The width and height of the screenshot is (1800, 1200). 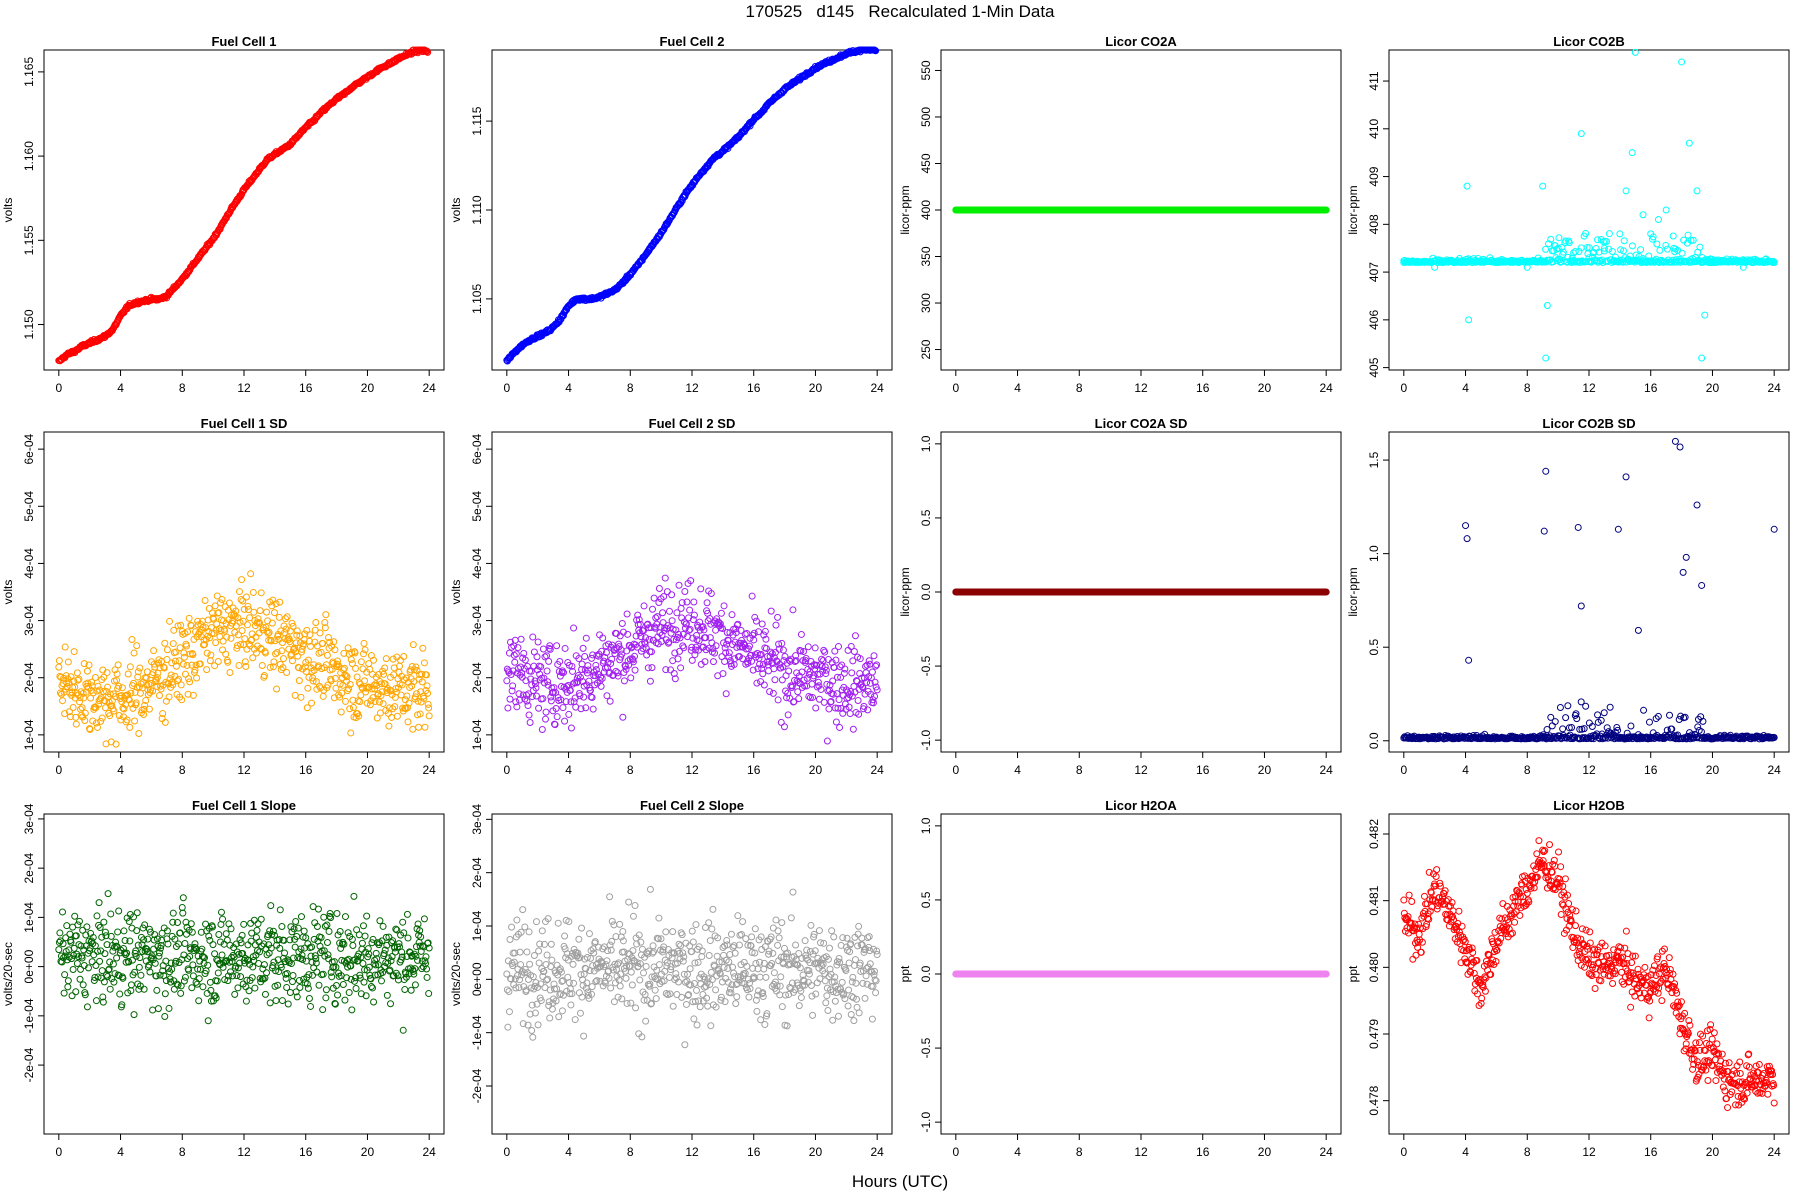 I want to click on x-tick-label: 12, so click(x=244, y=388).